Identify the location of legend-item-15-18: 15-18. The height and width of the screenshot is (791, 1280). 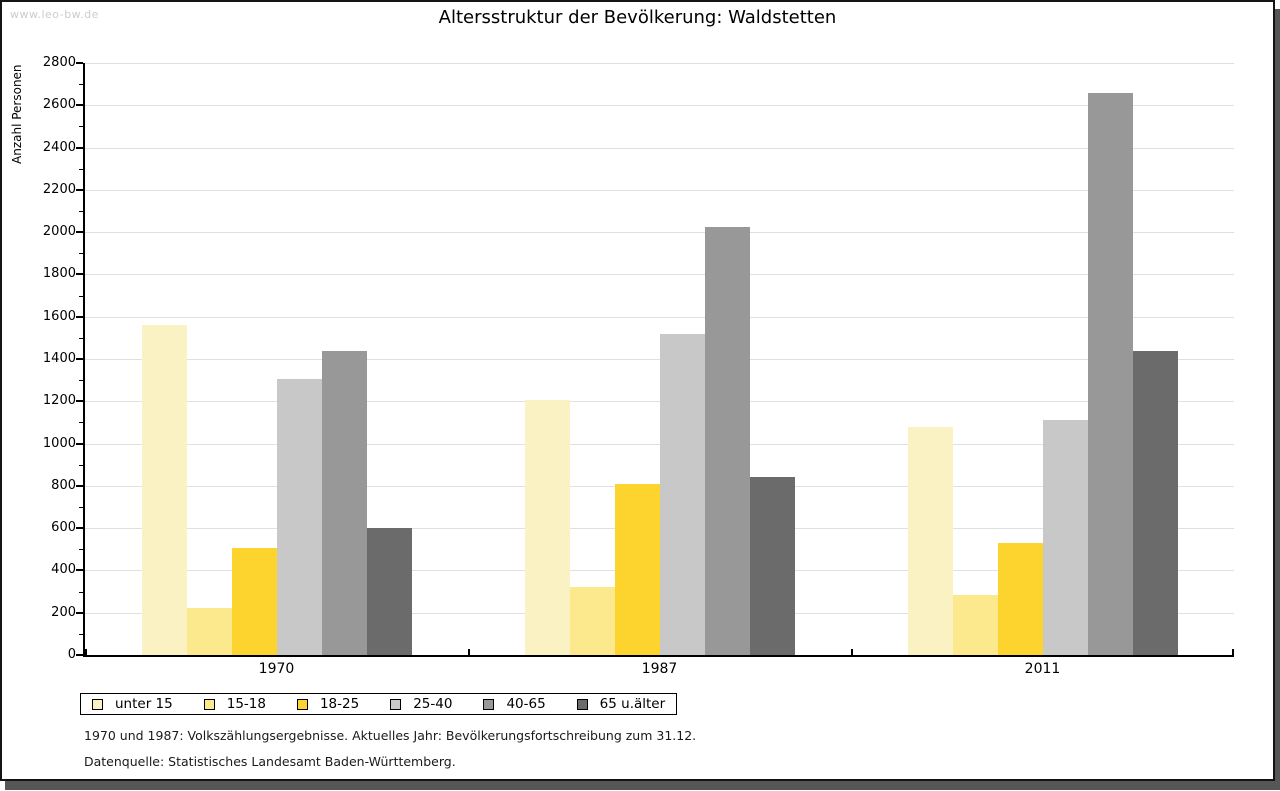
(234, 704).